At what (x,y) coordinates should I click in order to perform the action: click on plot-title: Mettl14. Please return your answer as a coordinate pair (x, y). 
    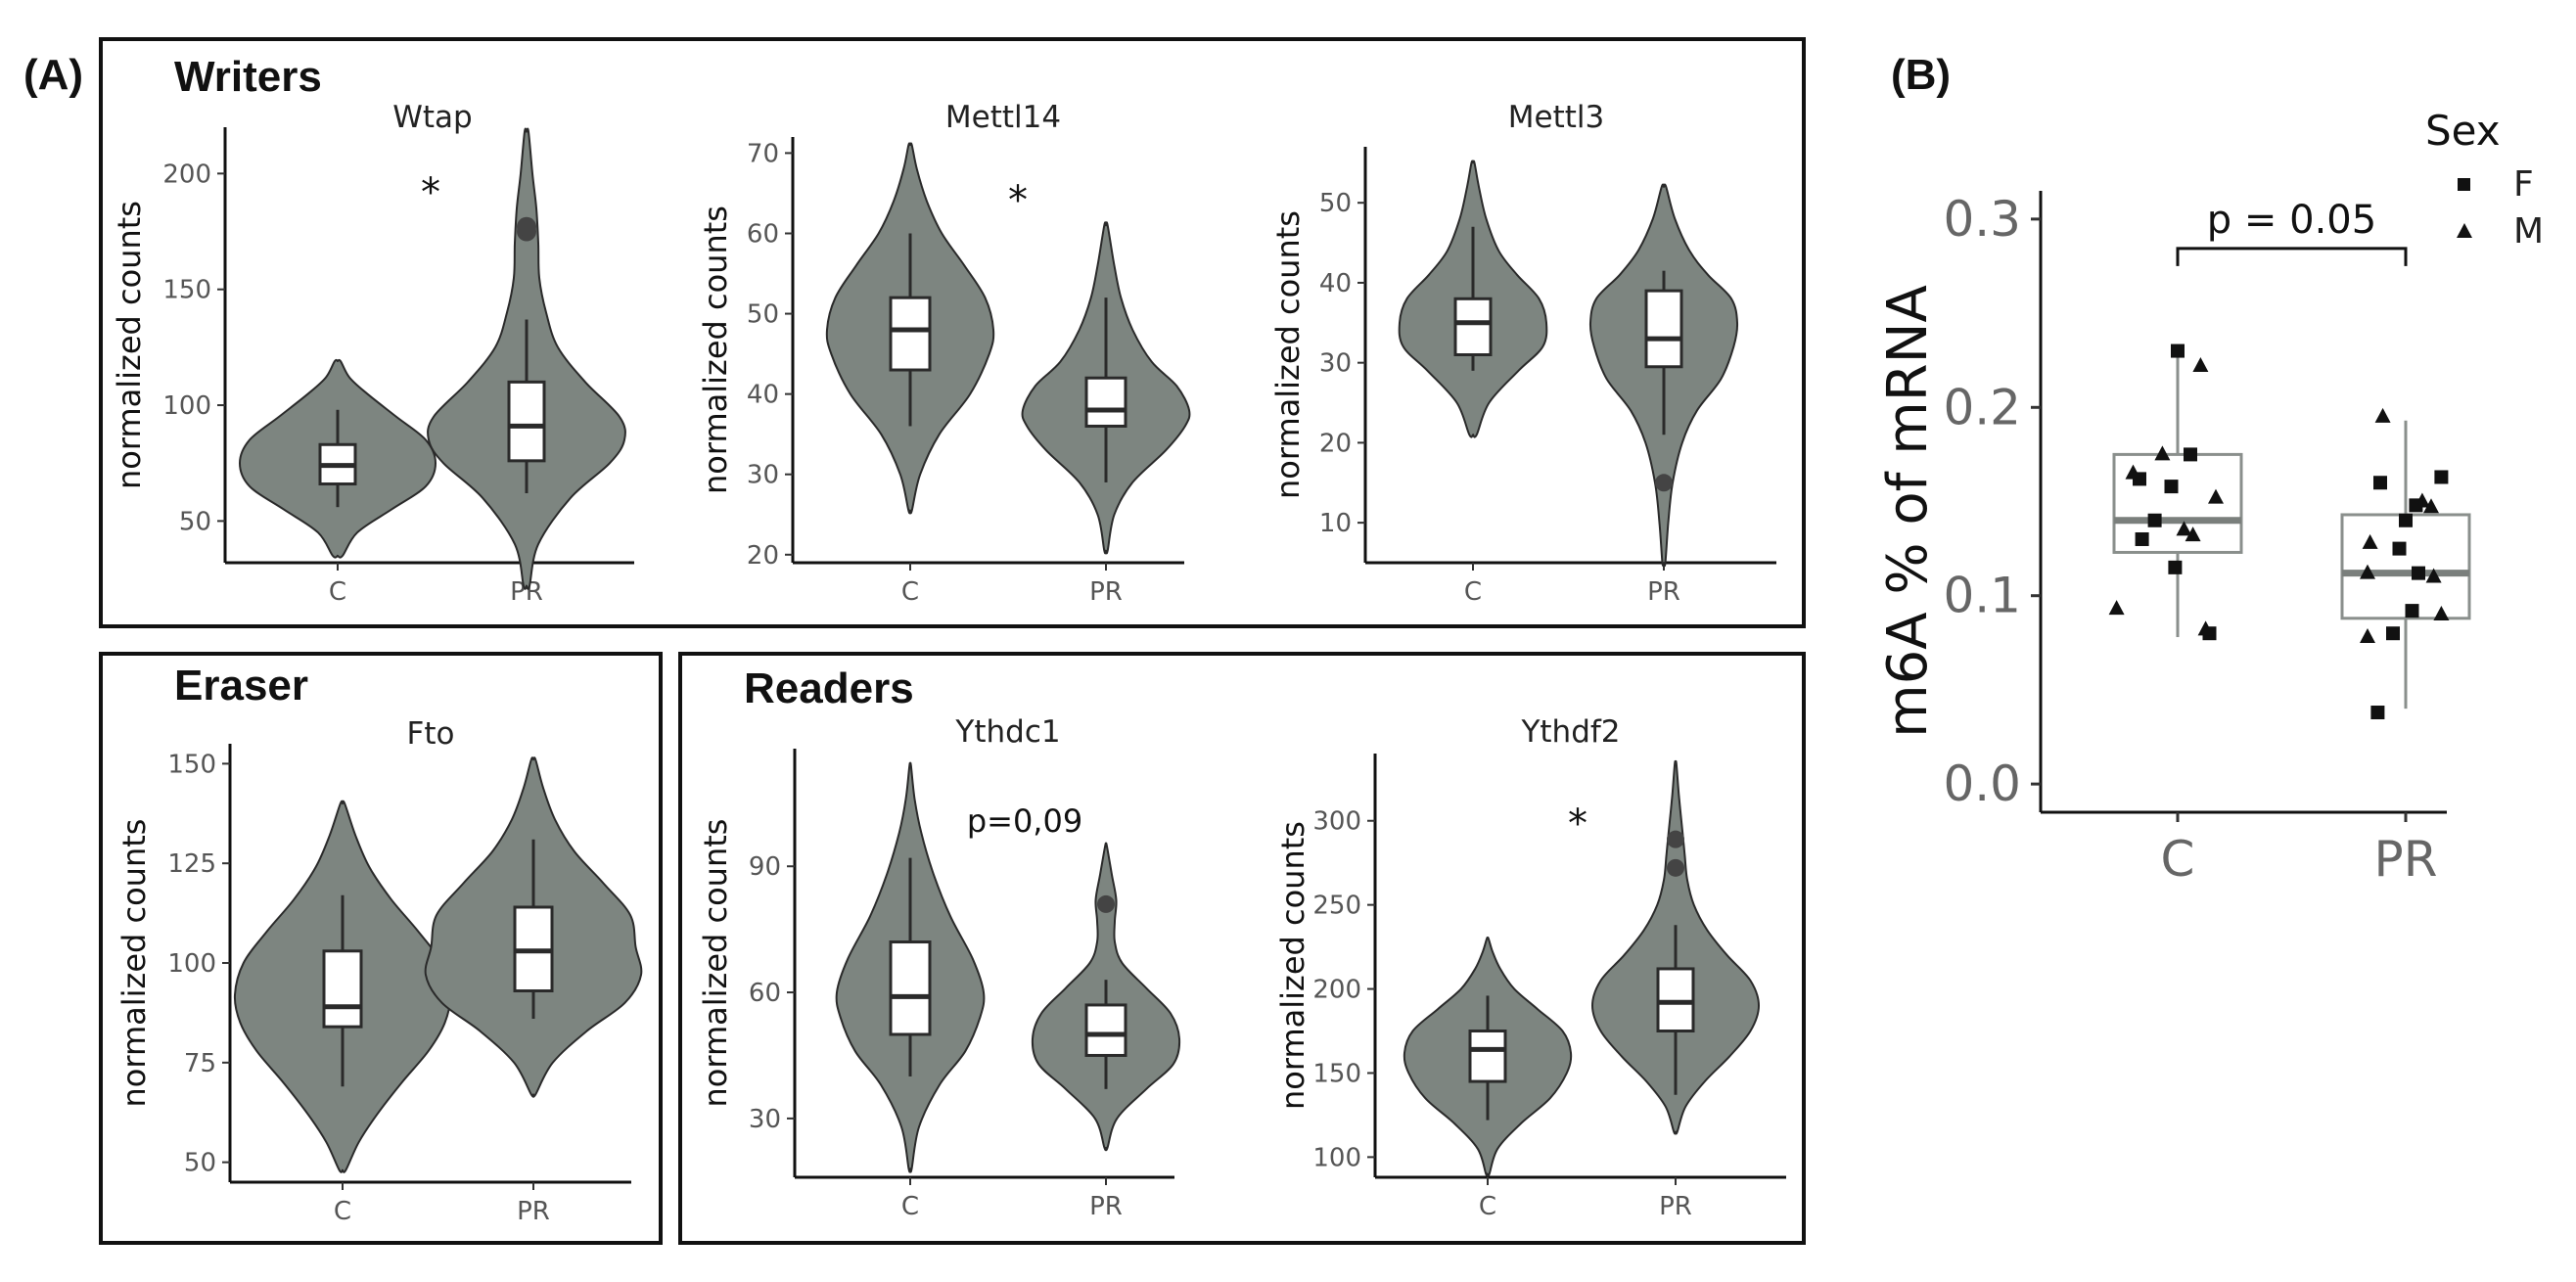
    Looking at the image, I should click on (1003, 117).